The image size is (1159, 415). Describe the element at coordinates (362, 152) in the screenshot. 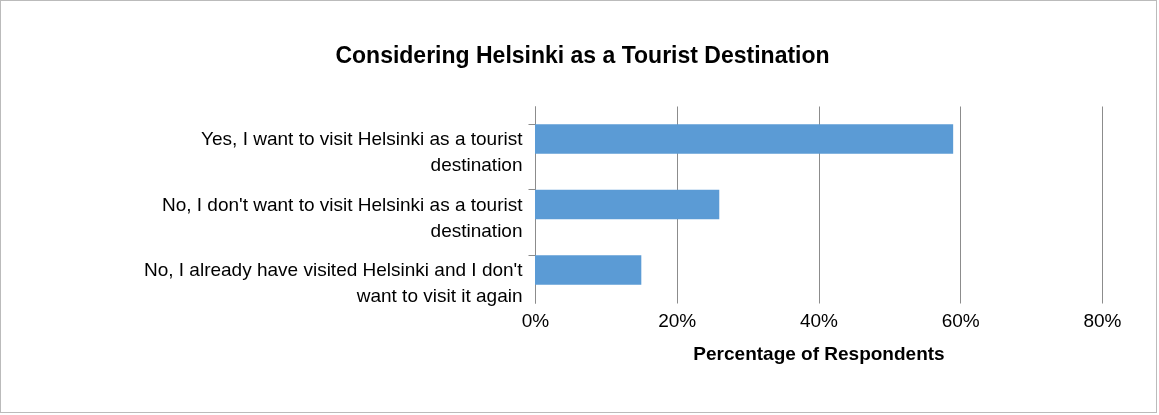

I see `y-tick-label: Yes, I want to visit Helsinki as a tourist destination` at that location.